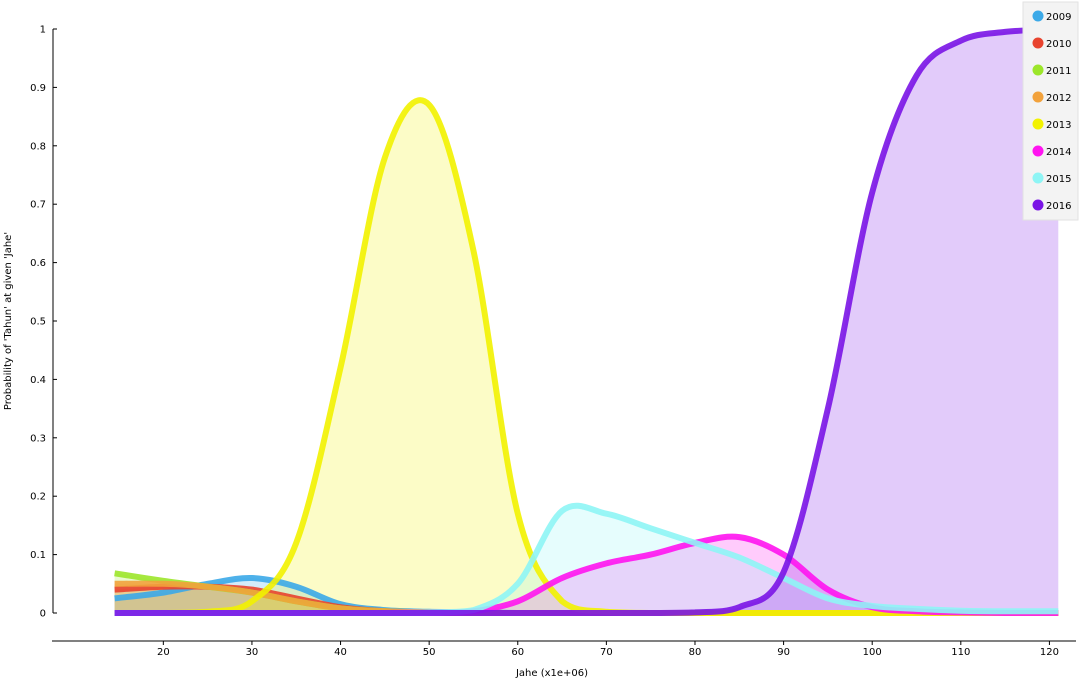 Image resolution: width=1081 pixels, height=680 pixels. I want to click on y-ticks: 0 0.1 0.2 0.3 0.4 0.5 0.6 0.7 0.8 0.9 1, so click(43, 322).